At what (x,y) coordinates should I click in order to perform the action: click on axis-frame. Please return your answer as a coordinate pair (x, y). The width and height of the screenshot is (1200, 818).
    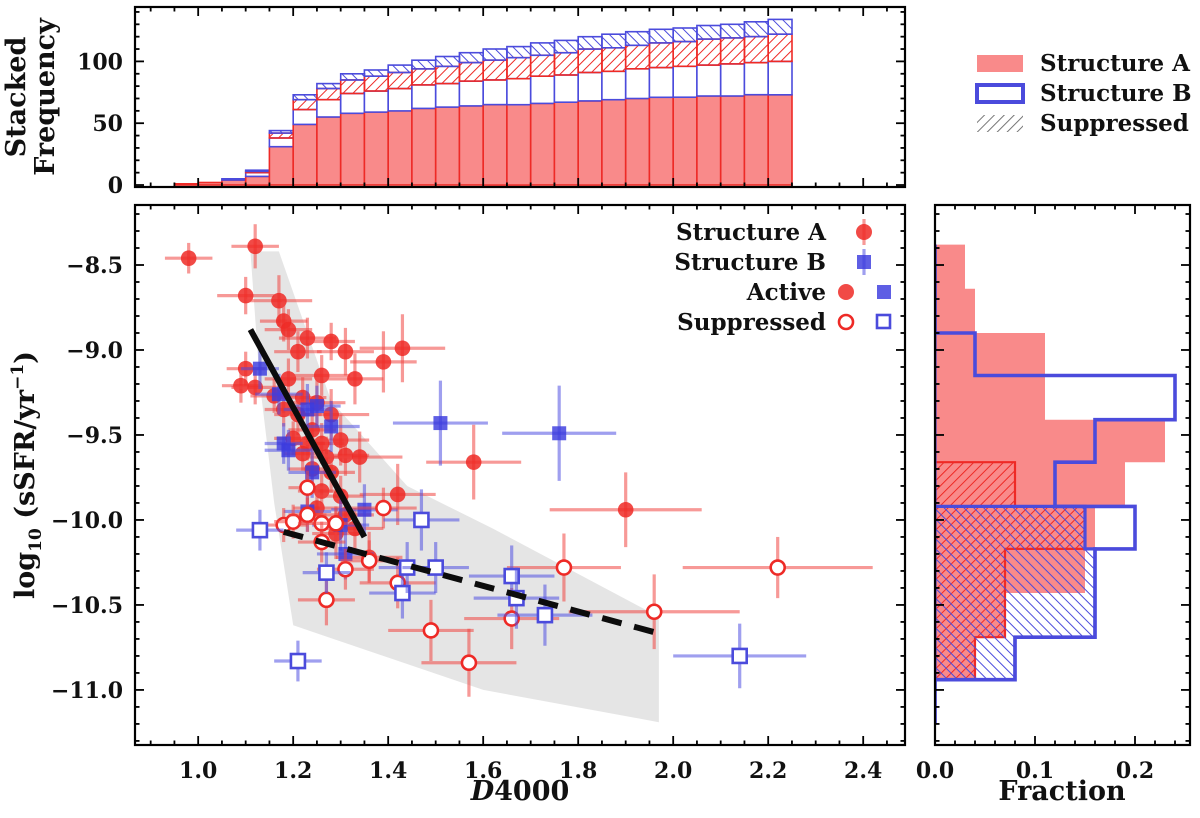
    Looking at the image, I should click on (1062, 475).